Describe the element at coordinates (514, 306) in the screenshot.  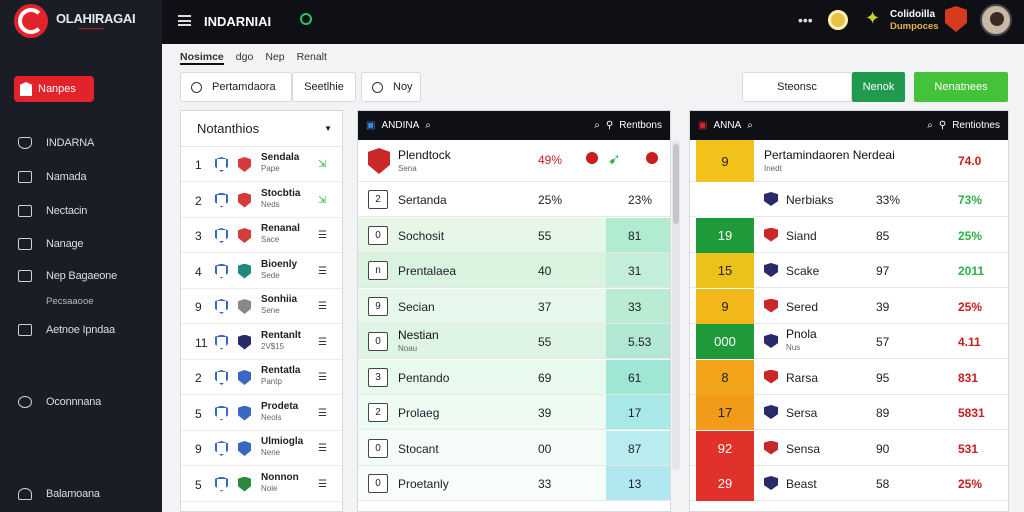
I see `table-row: 9 Secian 37 33` at that location.